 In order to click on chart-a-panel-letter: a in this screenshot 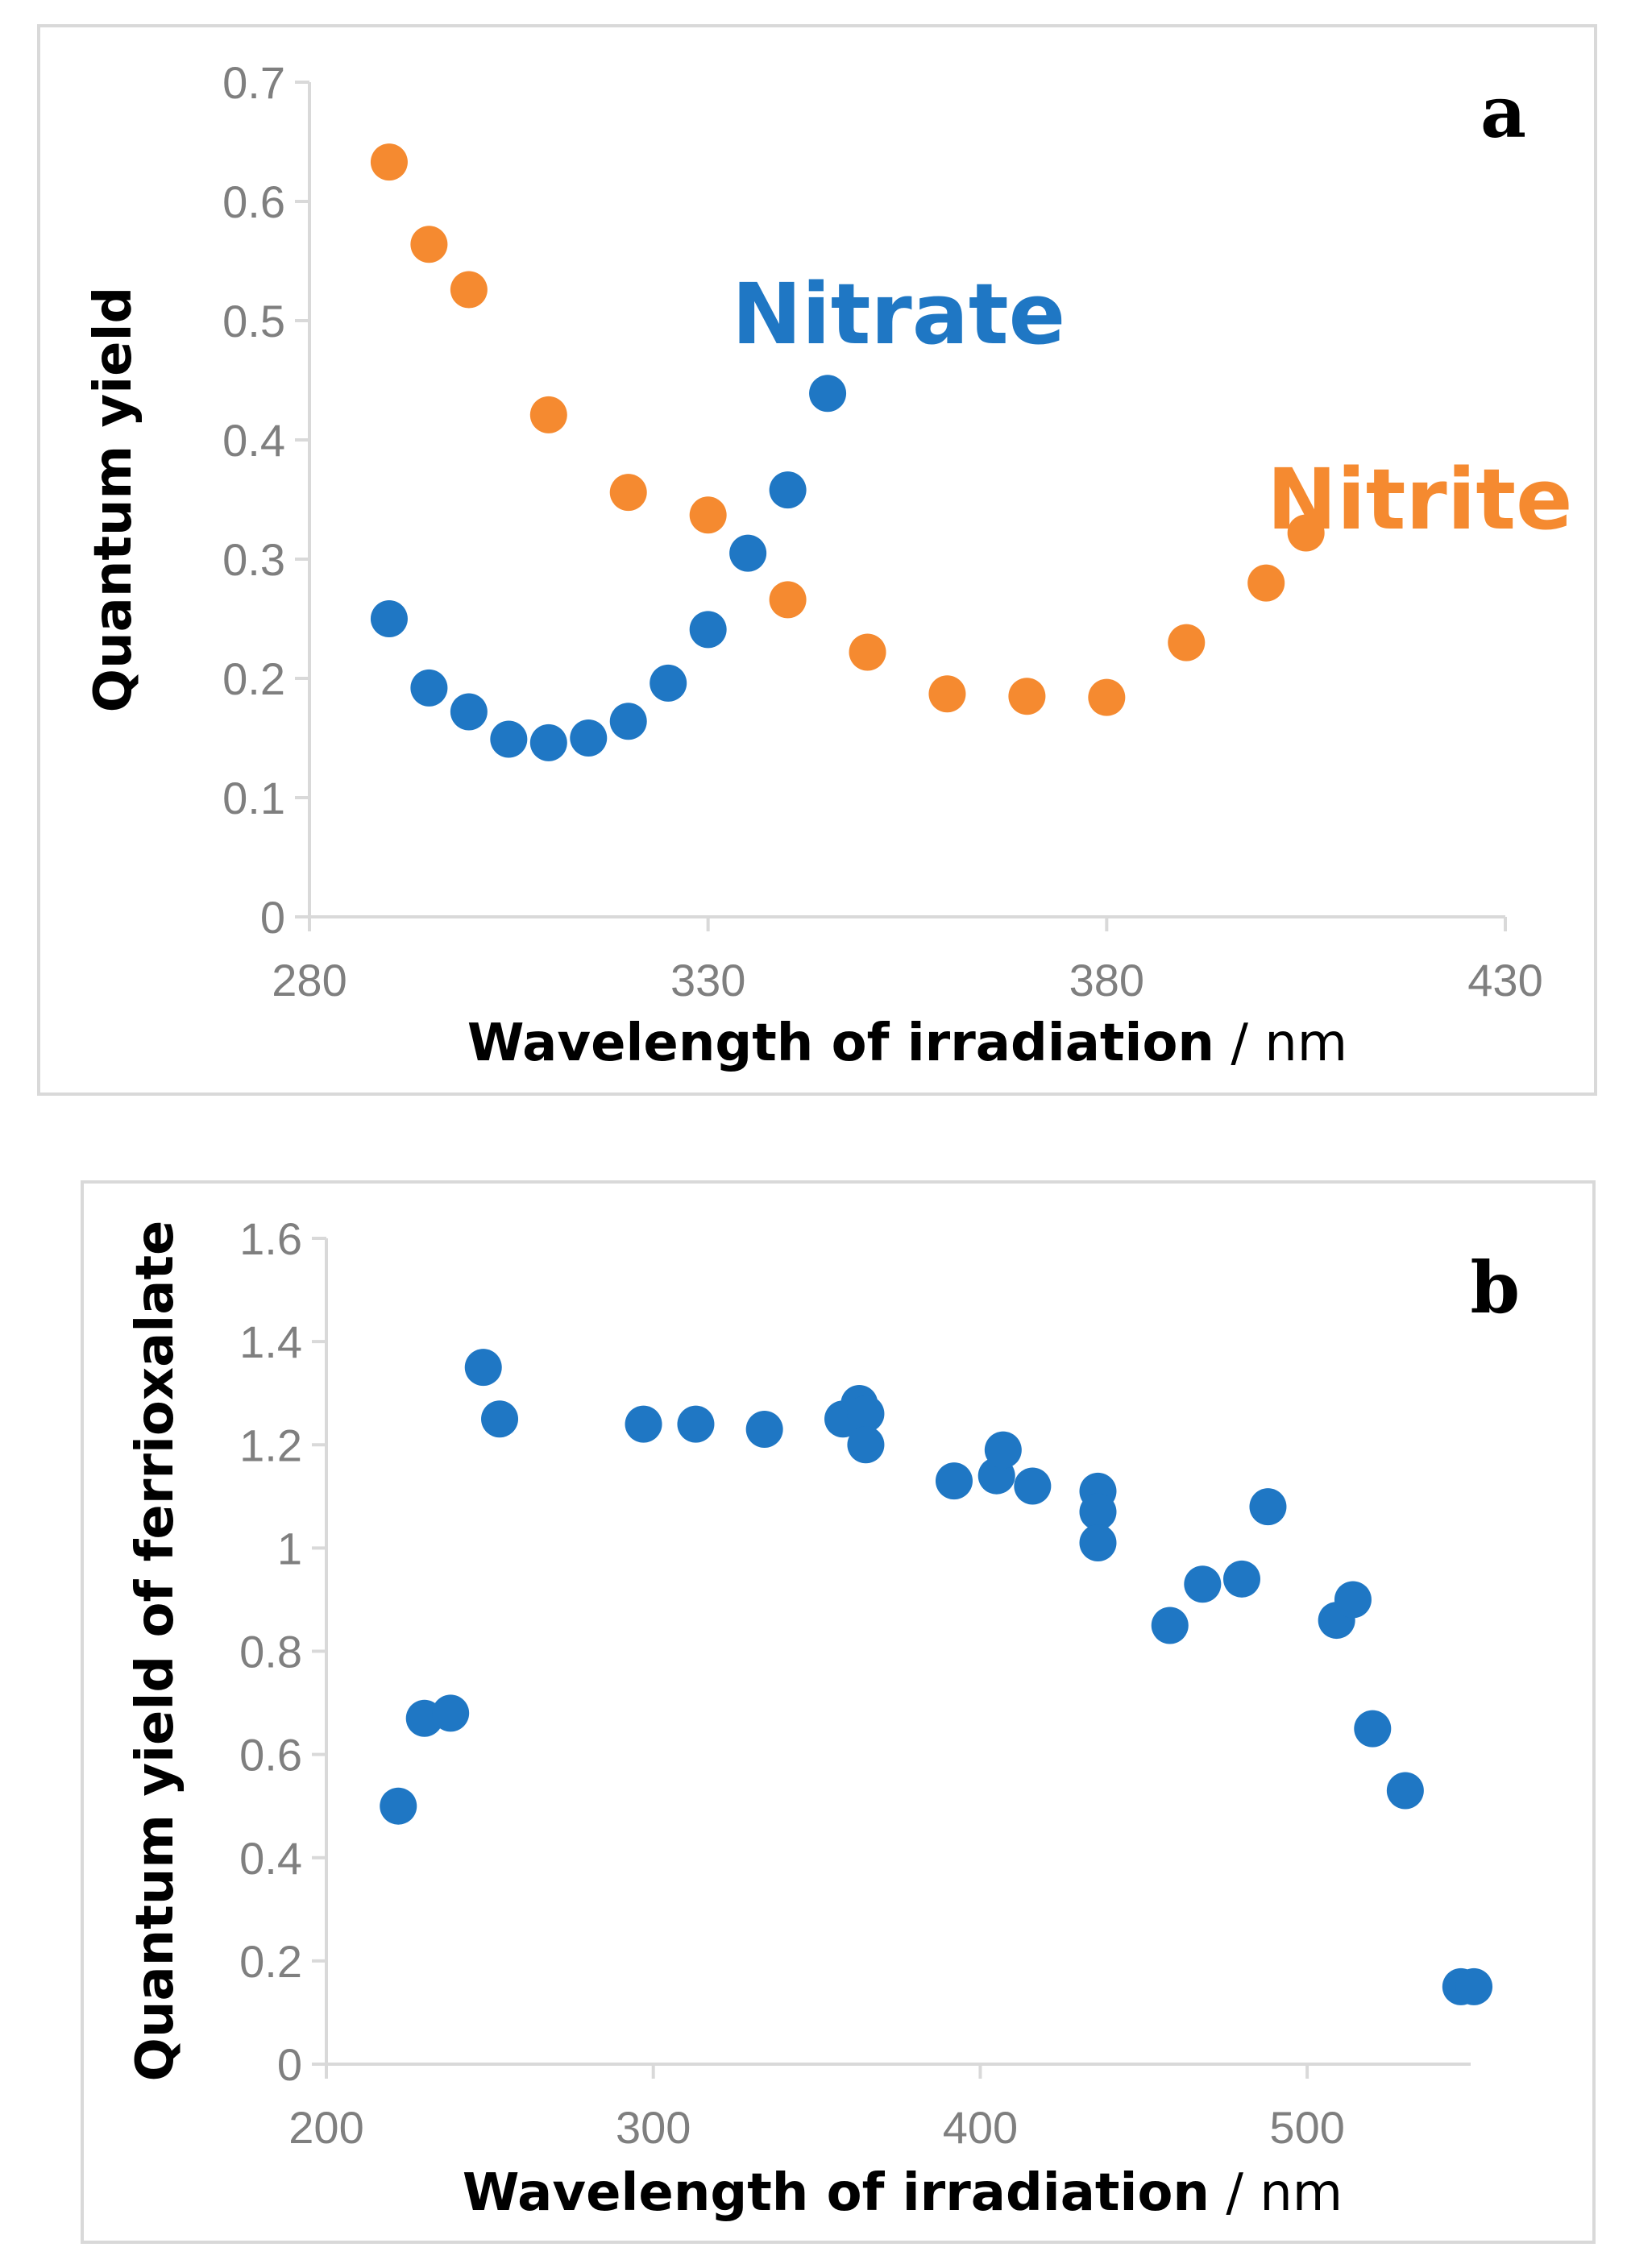, I will do `click(1503, 112)`.